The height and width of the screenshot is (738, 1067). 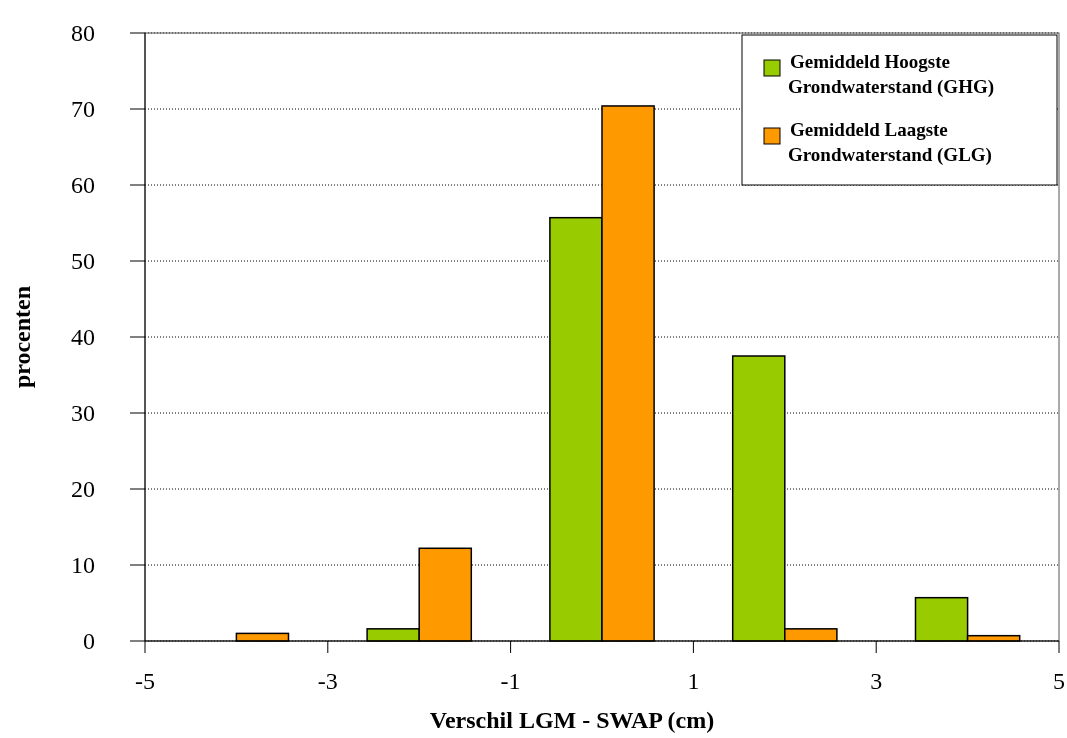 I want to click on y-axis-title: procenten, so click(x=22, y=337).